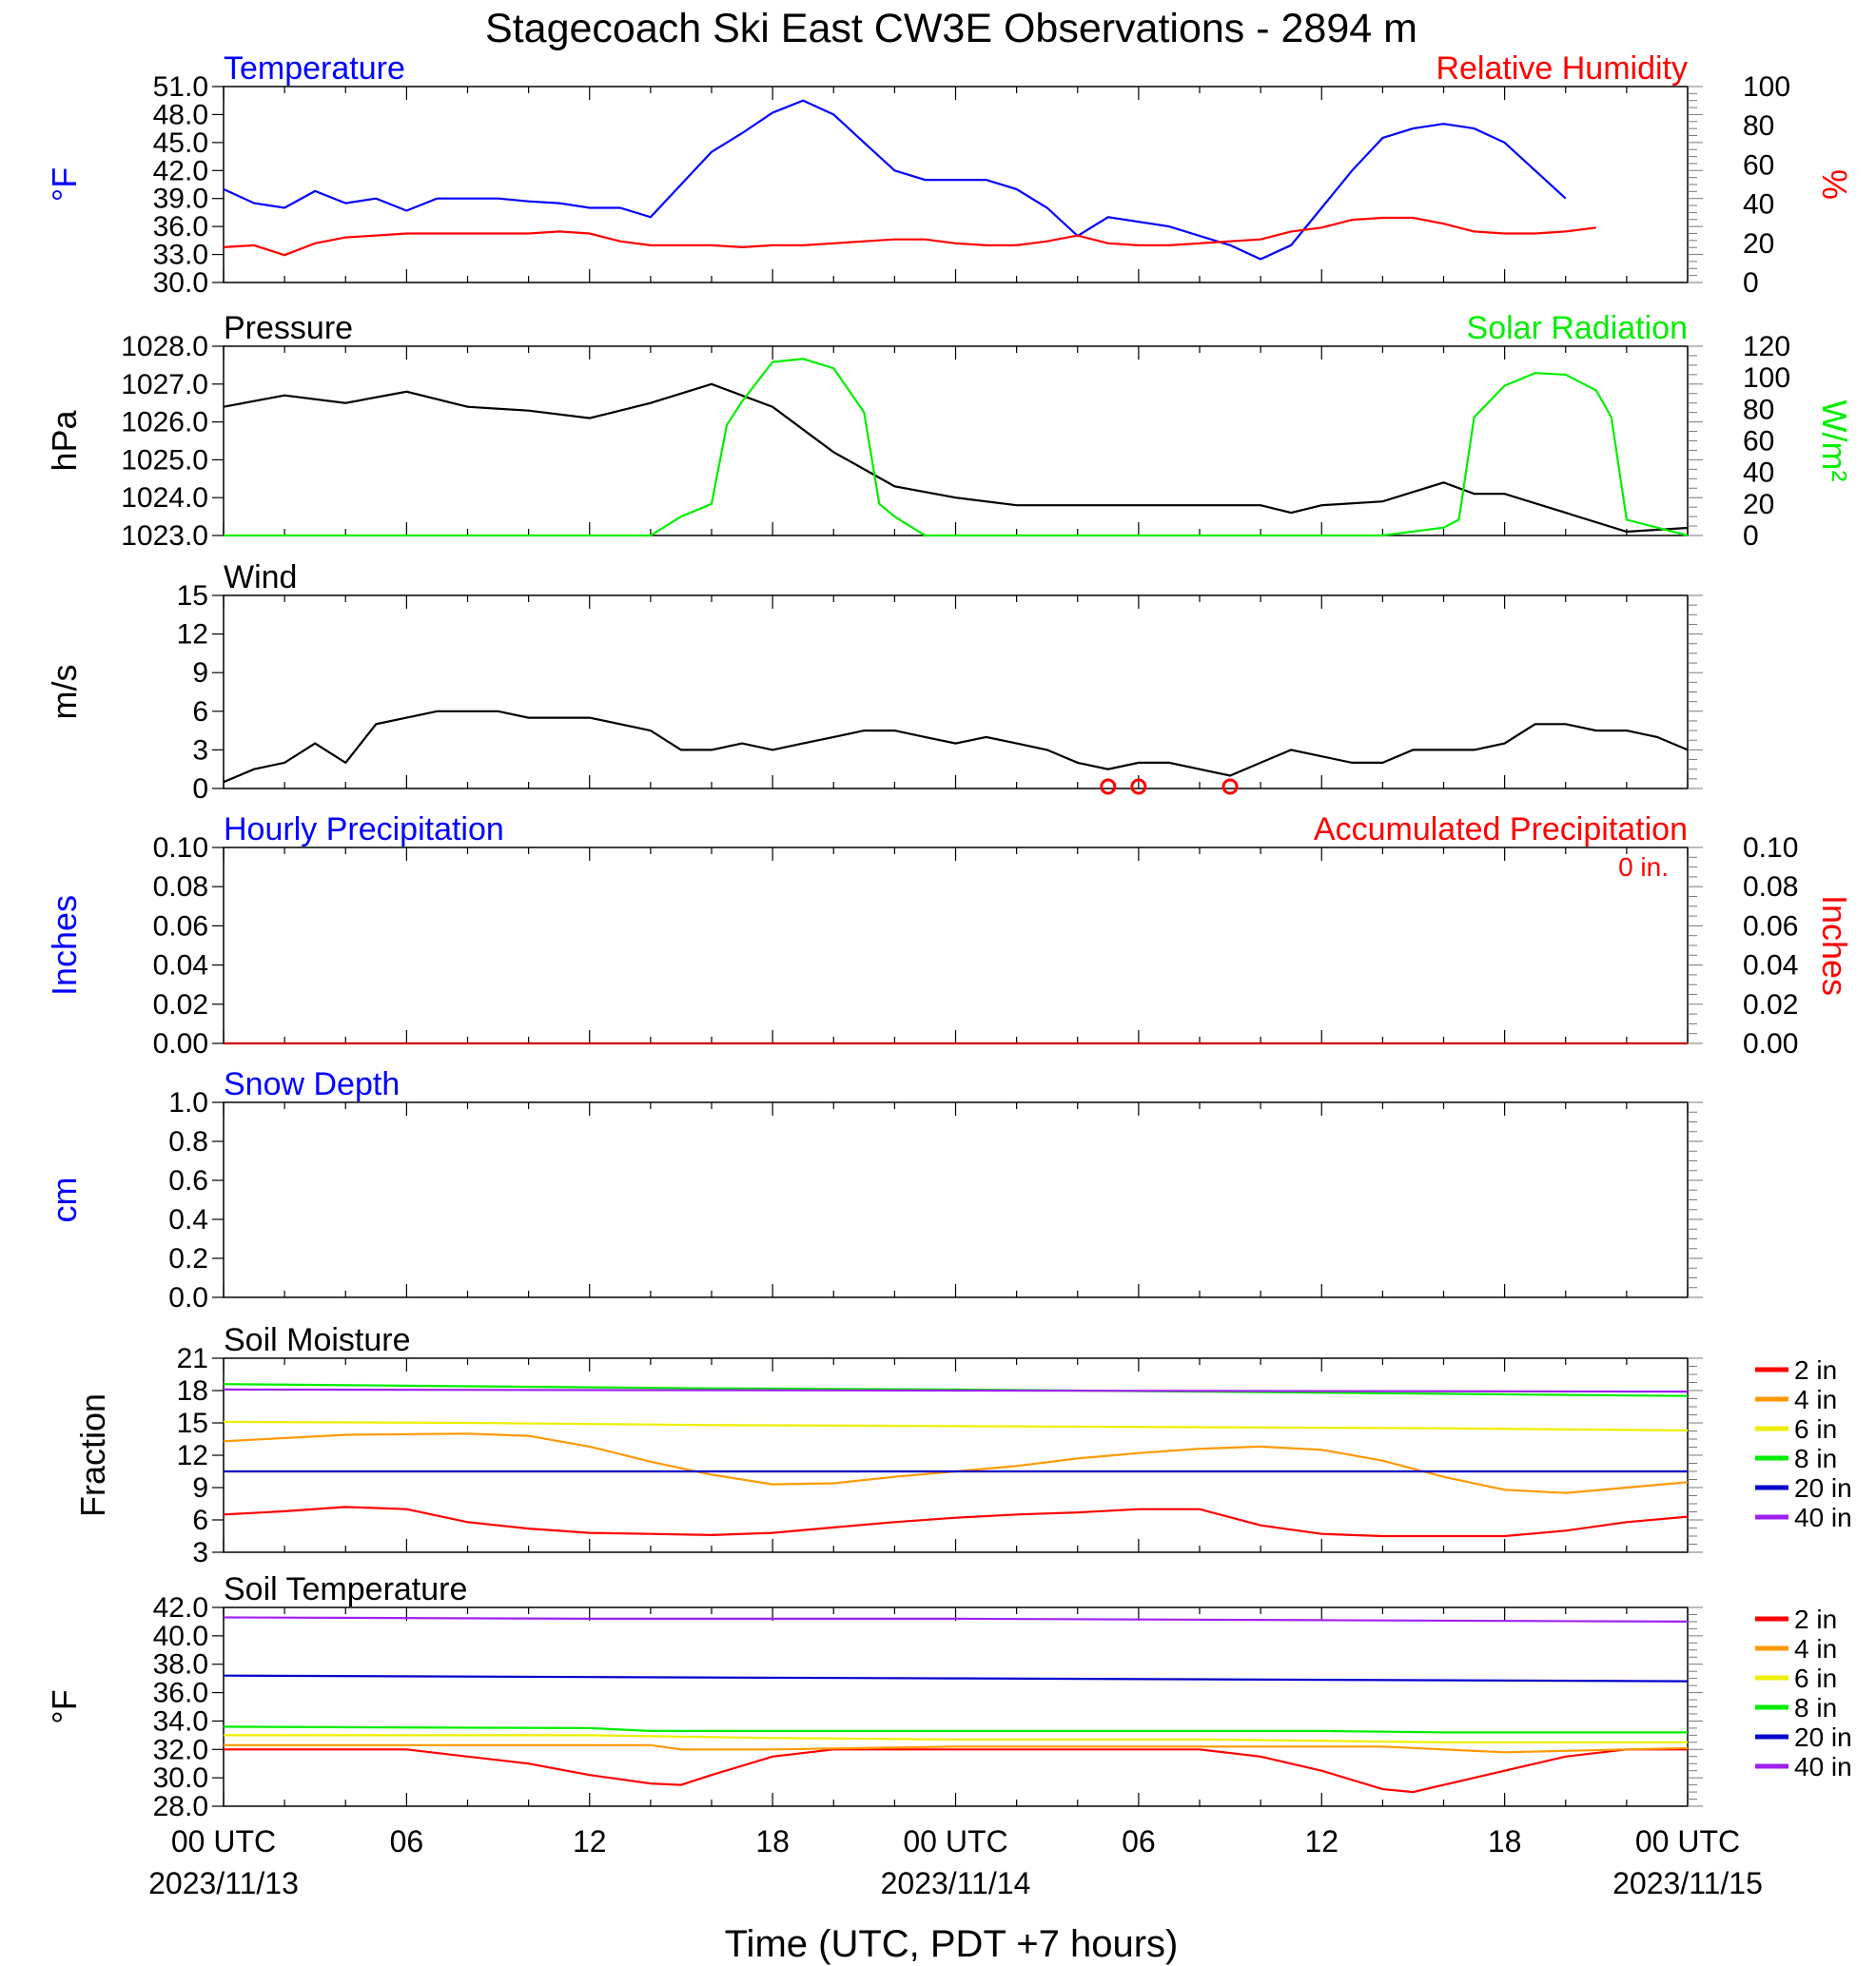 Image resolution: width=1876 pixels, height=1966 pixels. I want to click on x-tick-label: 00 UTC, so click(955, 1841).